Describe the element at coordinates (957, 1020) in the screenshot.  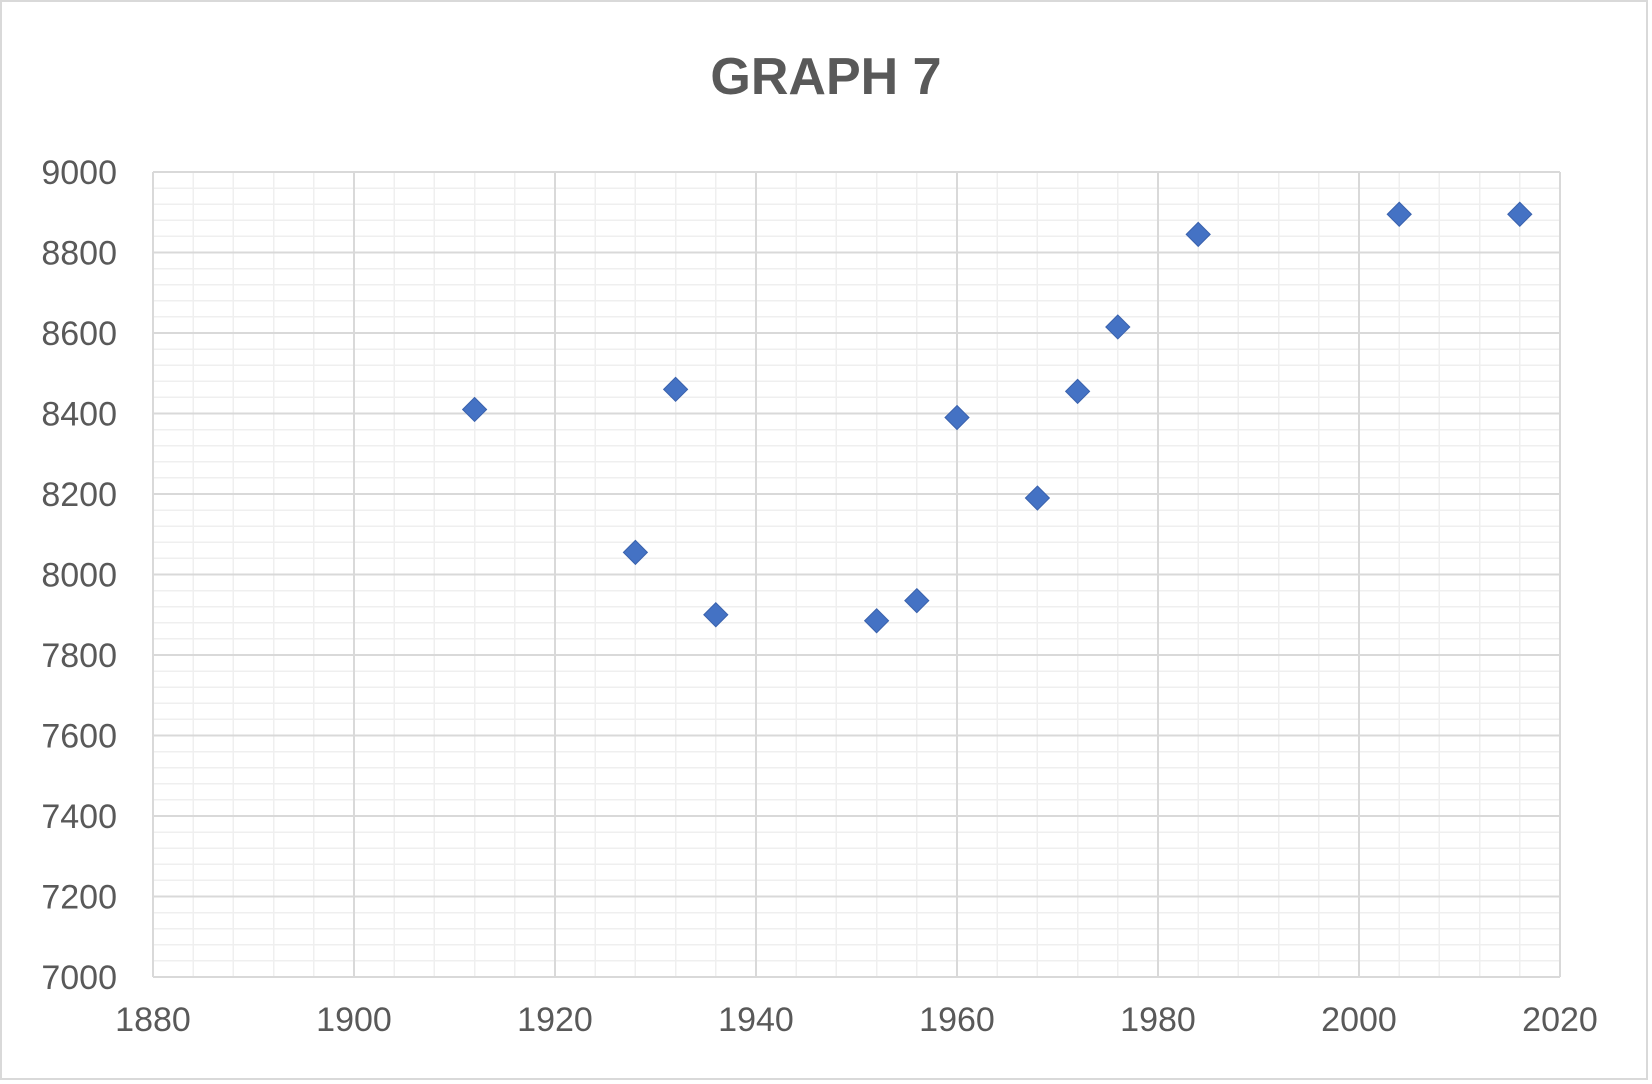
I see `x-tick-label: 1960` at that location.